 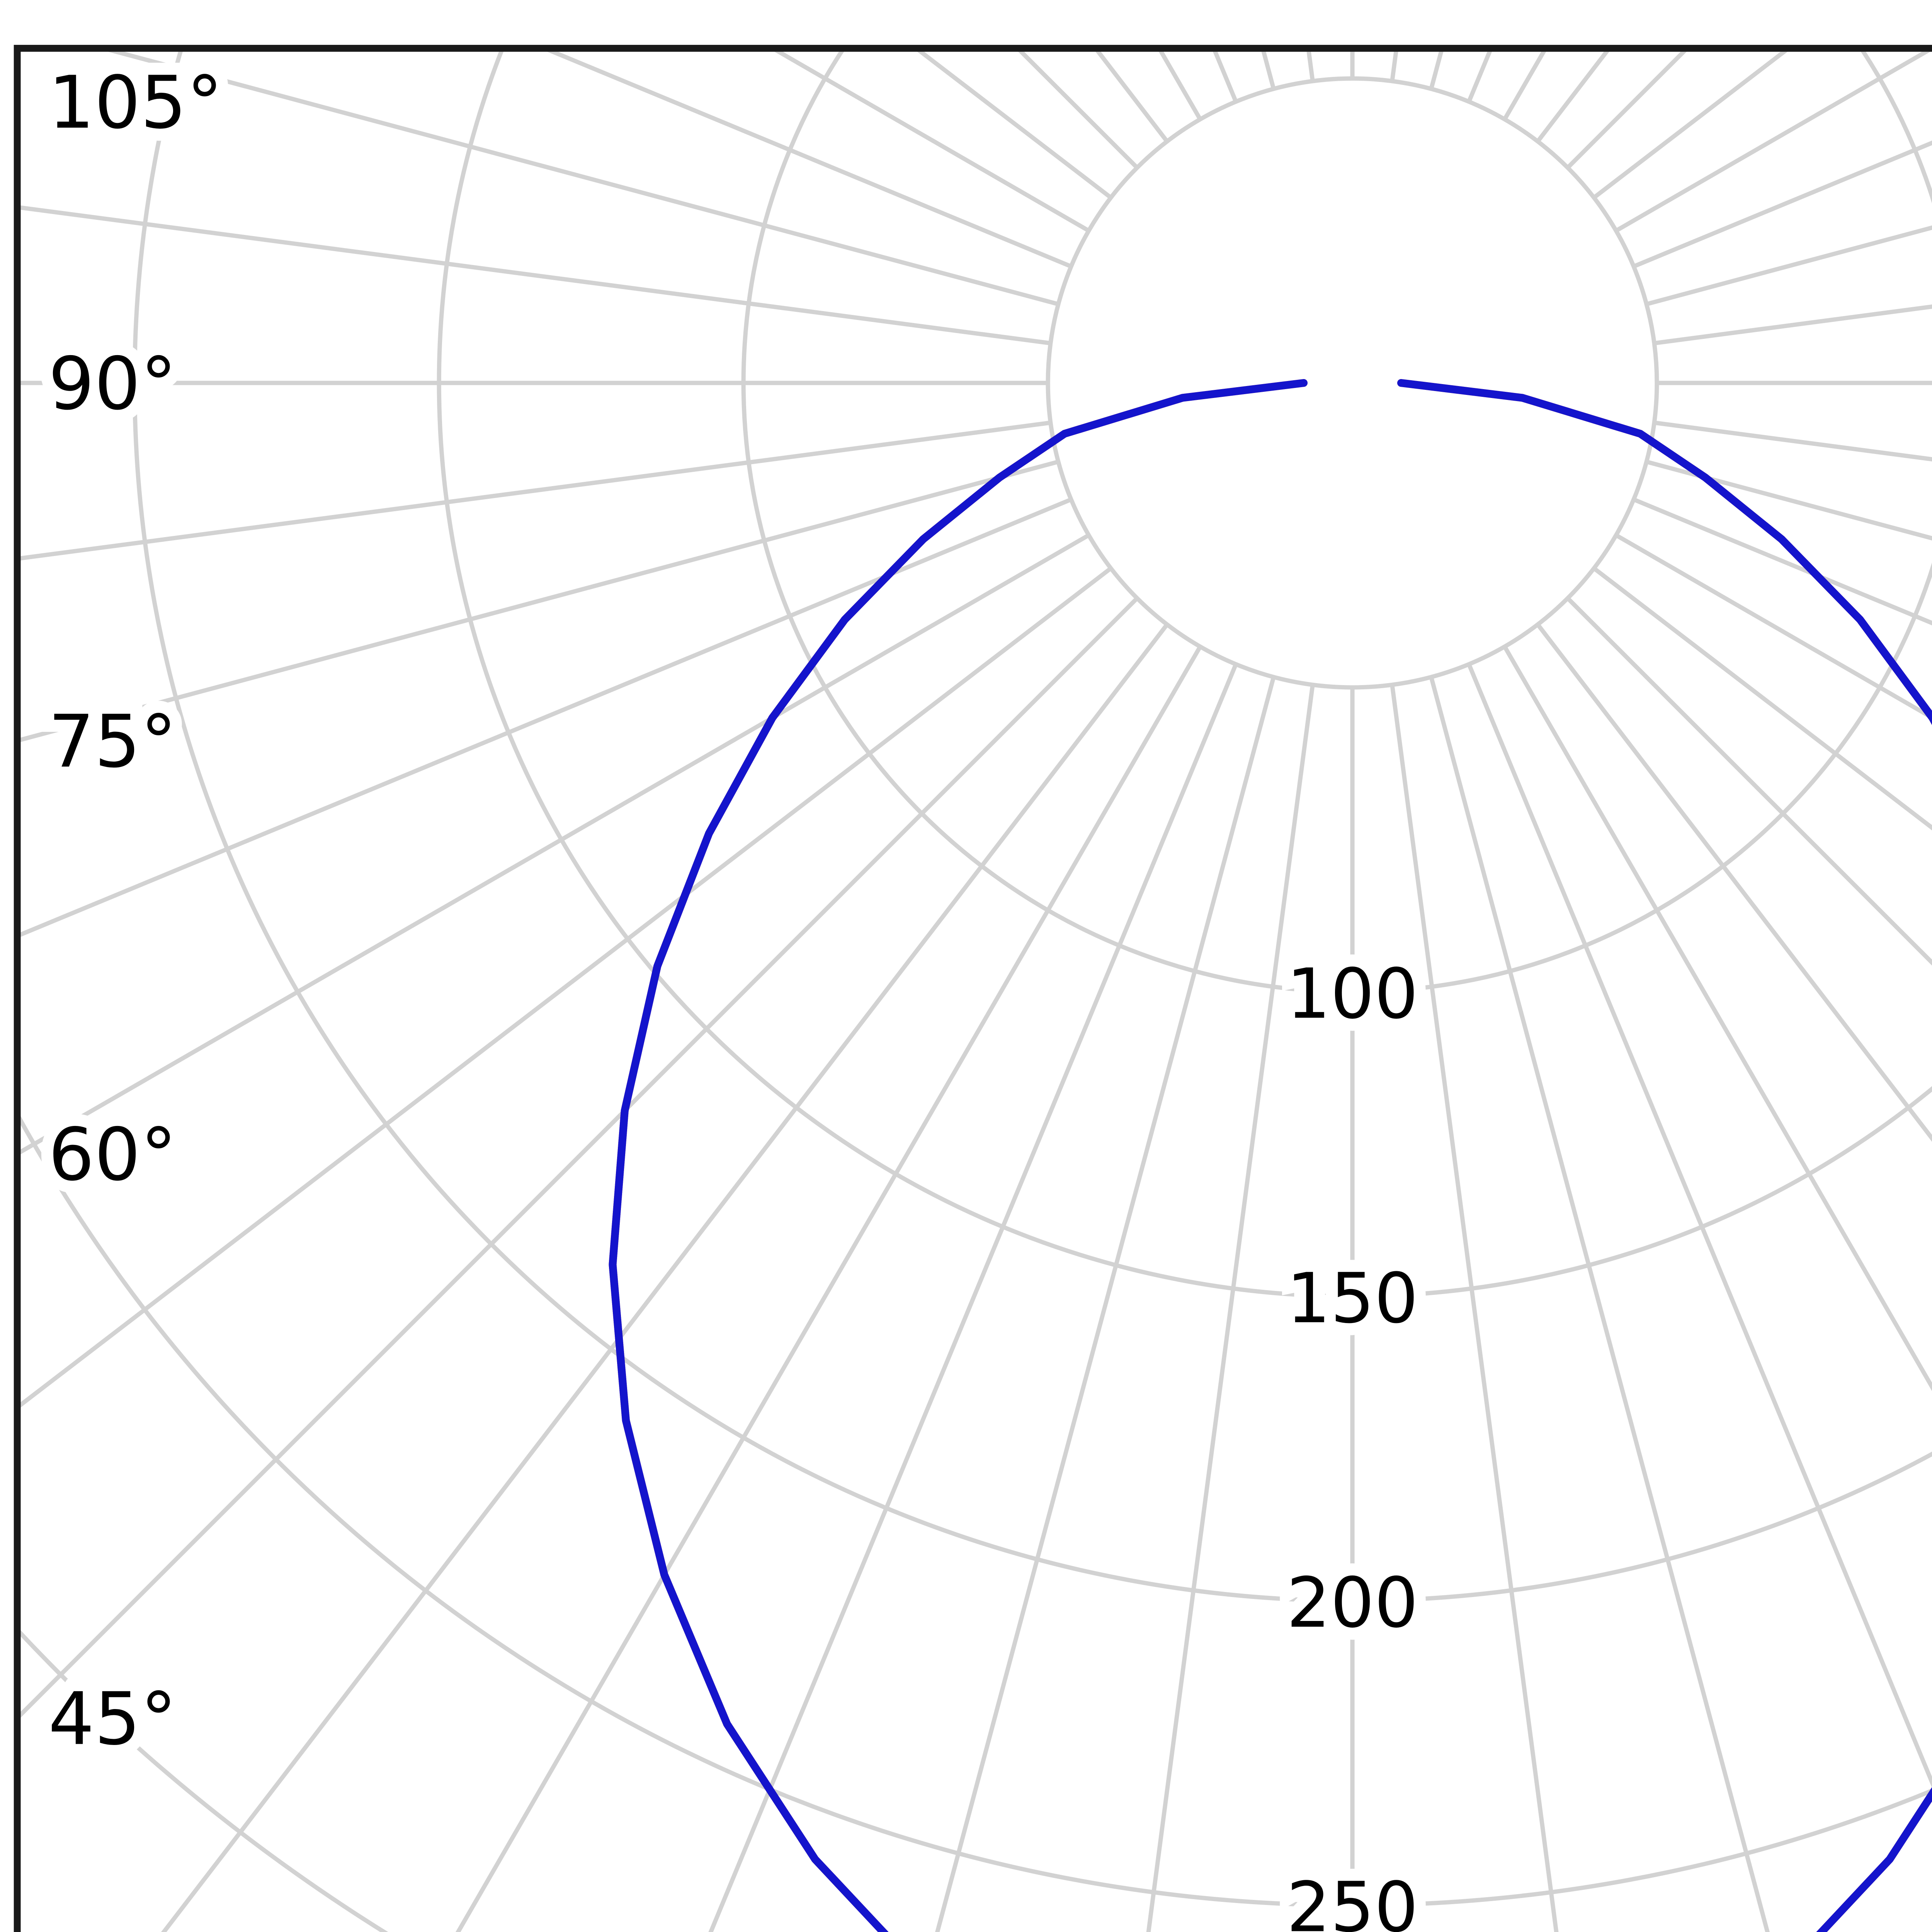 I want to click on svg-text: 75°, so click(x=112, y=742).